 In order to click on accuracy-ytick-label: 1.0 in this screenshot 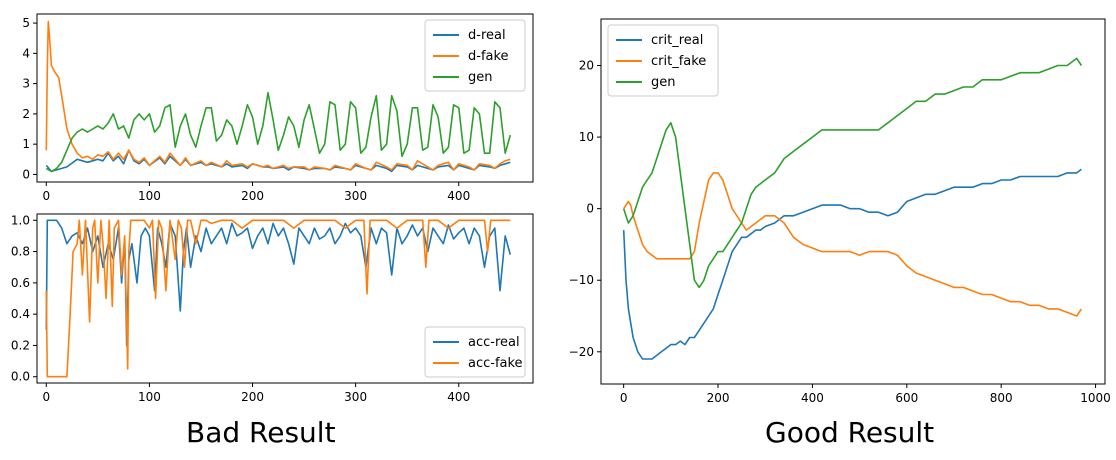, I will do `click(20, 220)`.